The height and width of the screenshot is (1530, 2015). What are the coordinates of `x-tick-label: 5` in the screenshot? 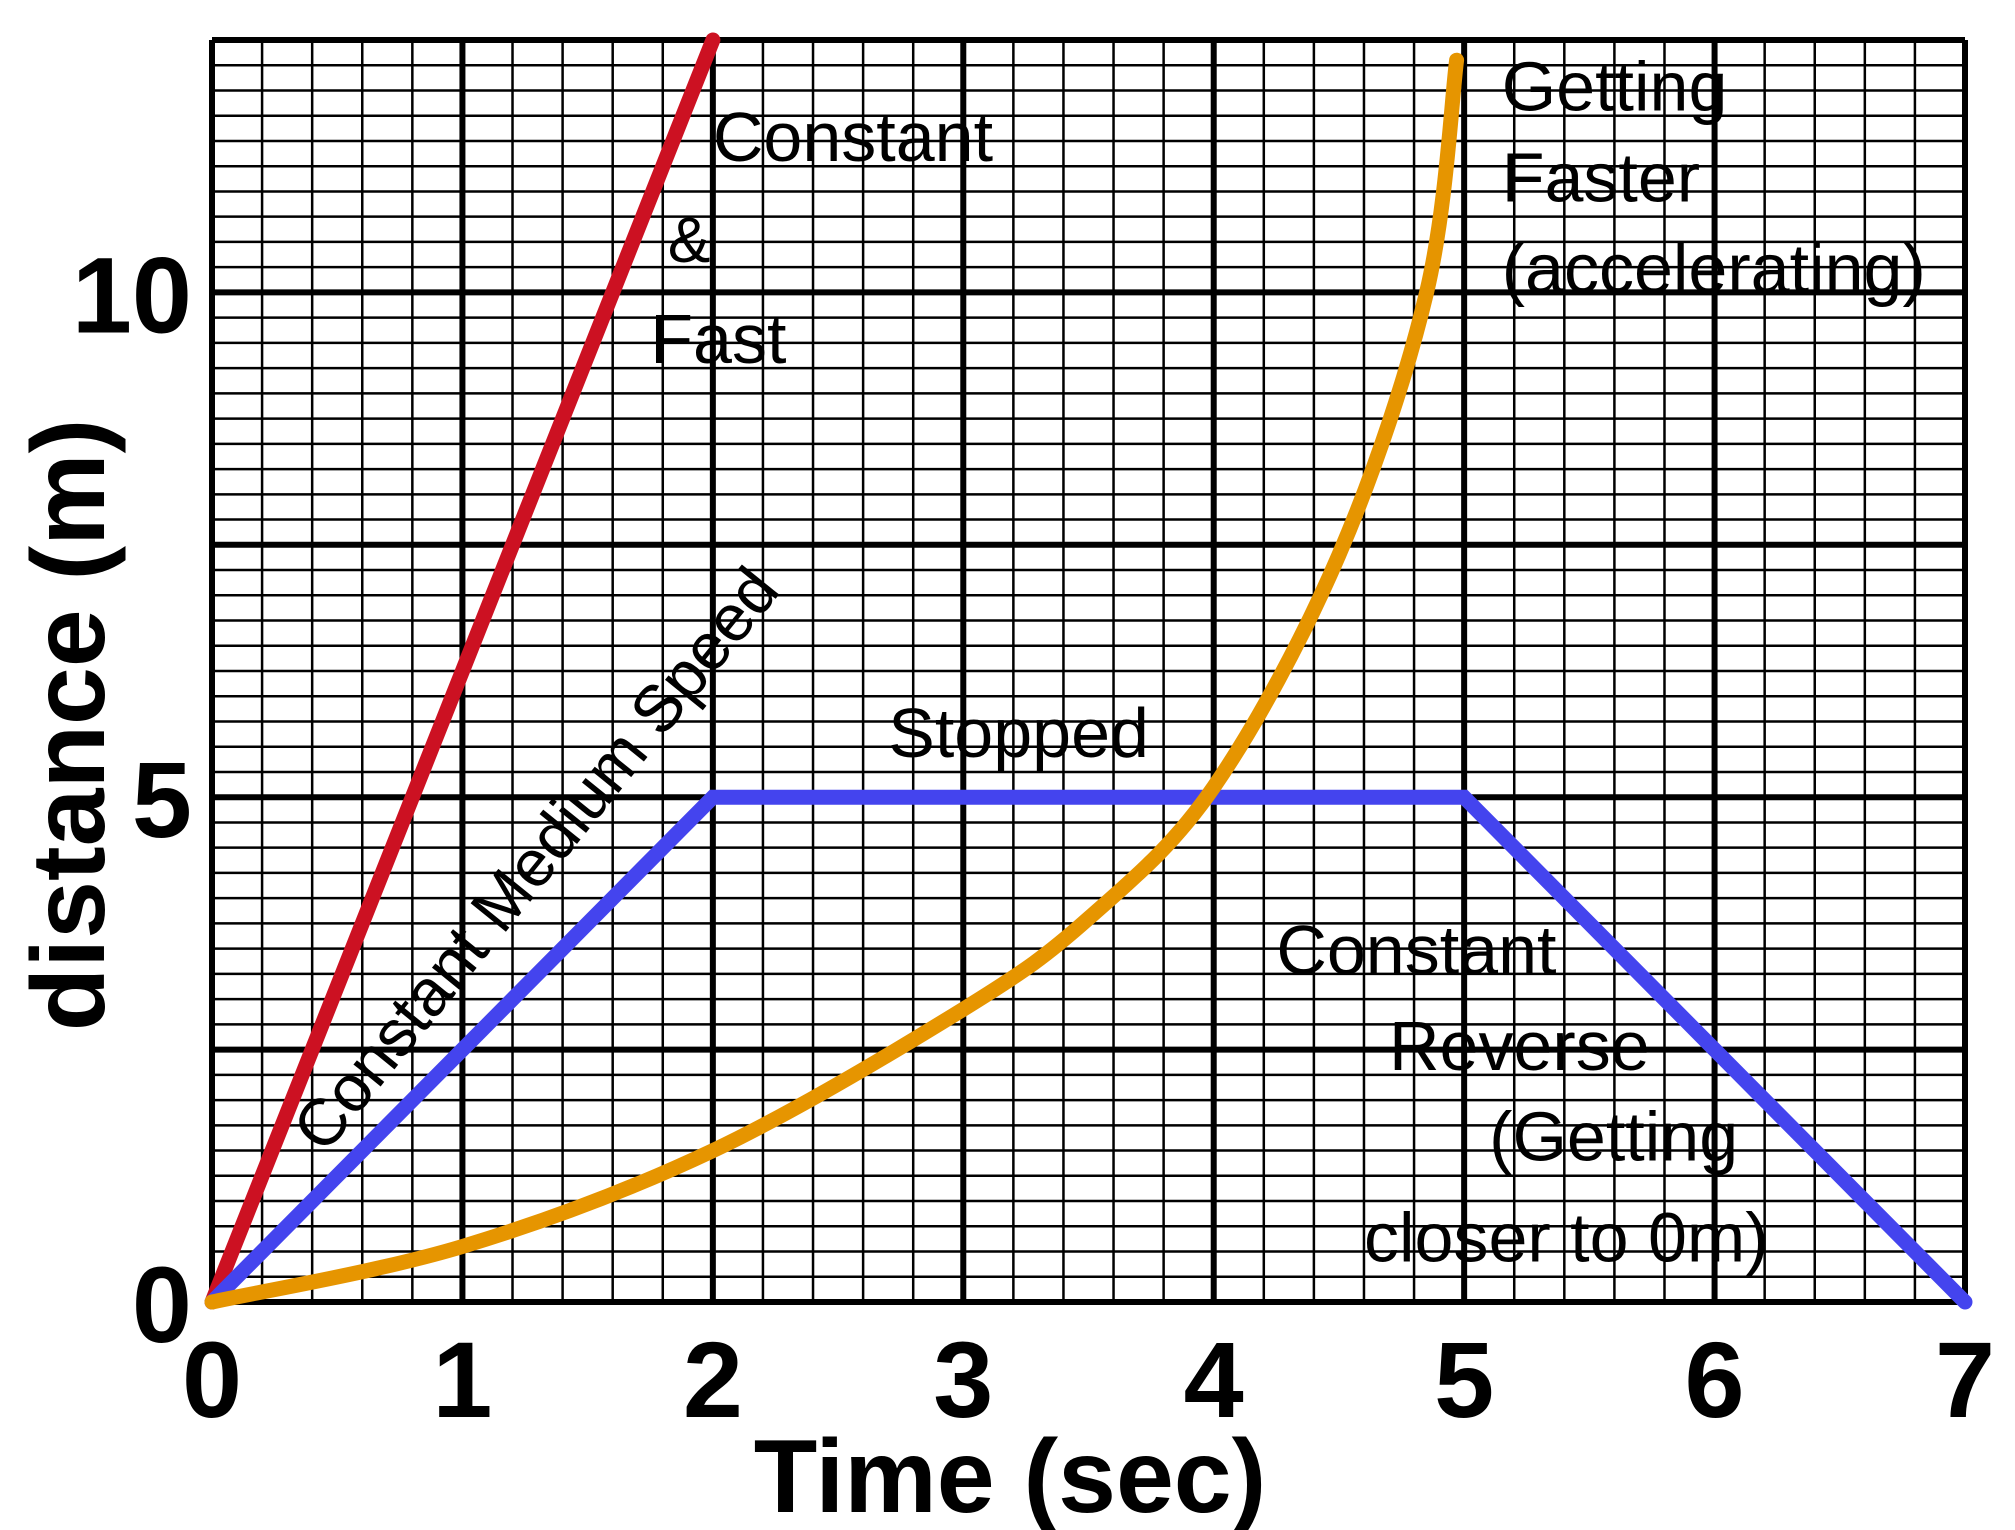 It's located at (1464, 1379).